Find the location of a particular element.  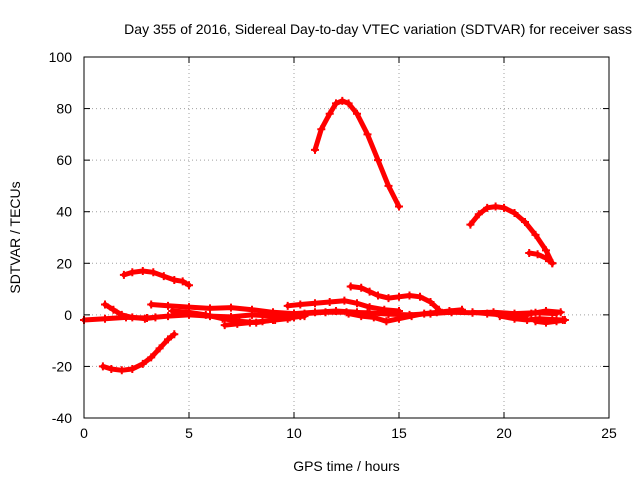

y-tick-label: 0 is located at coordinates (68, 315).